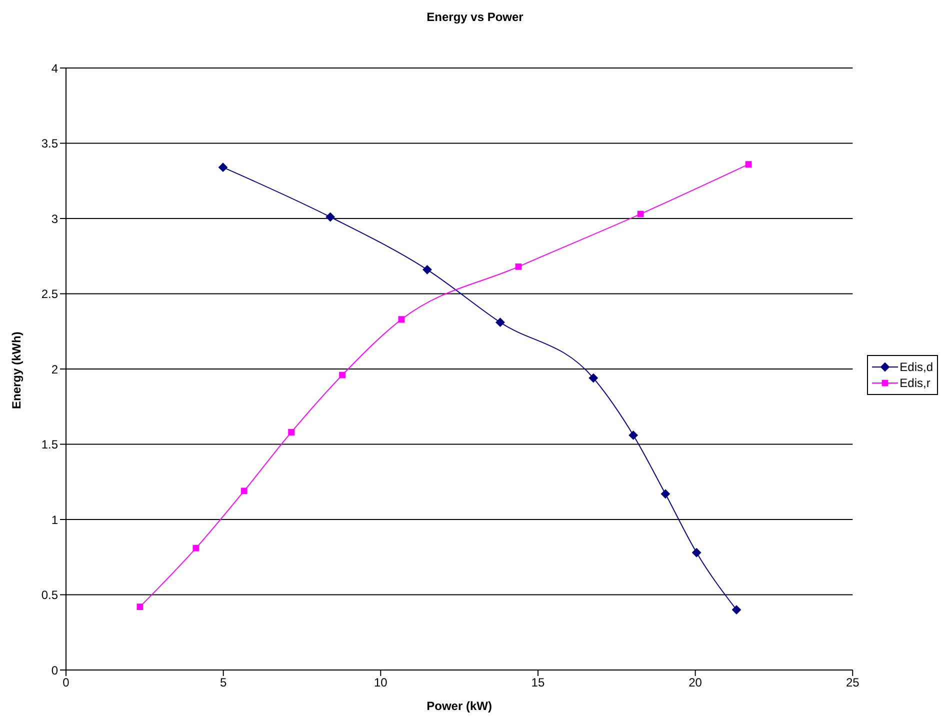 This screenshot has width=950, height=722. Describe the element at coordinates (853, 683) in the screenshot. I see `x-tick-label: 25` at that location.